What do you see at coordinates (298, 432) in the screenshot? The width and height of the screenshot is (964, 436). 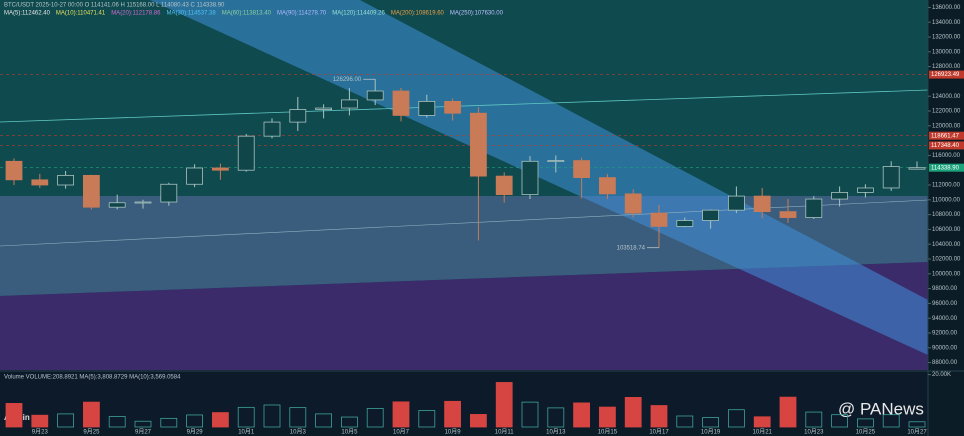 I see `x-tick-label: 10月3` at bounding box center [298, 432].